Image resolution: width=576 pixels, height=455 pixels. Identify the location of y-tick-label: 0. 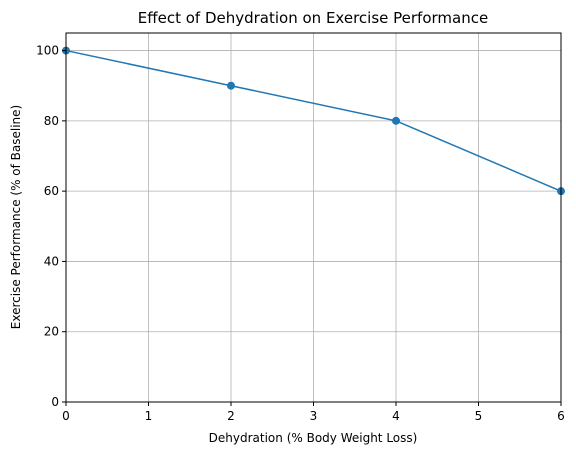
(55, 402).